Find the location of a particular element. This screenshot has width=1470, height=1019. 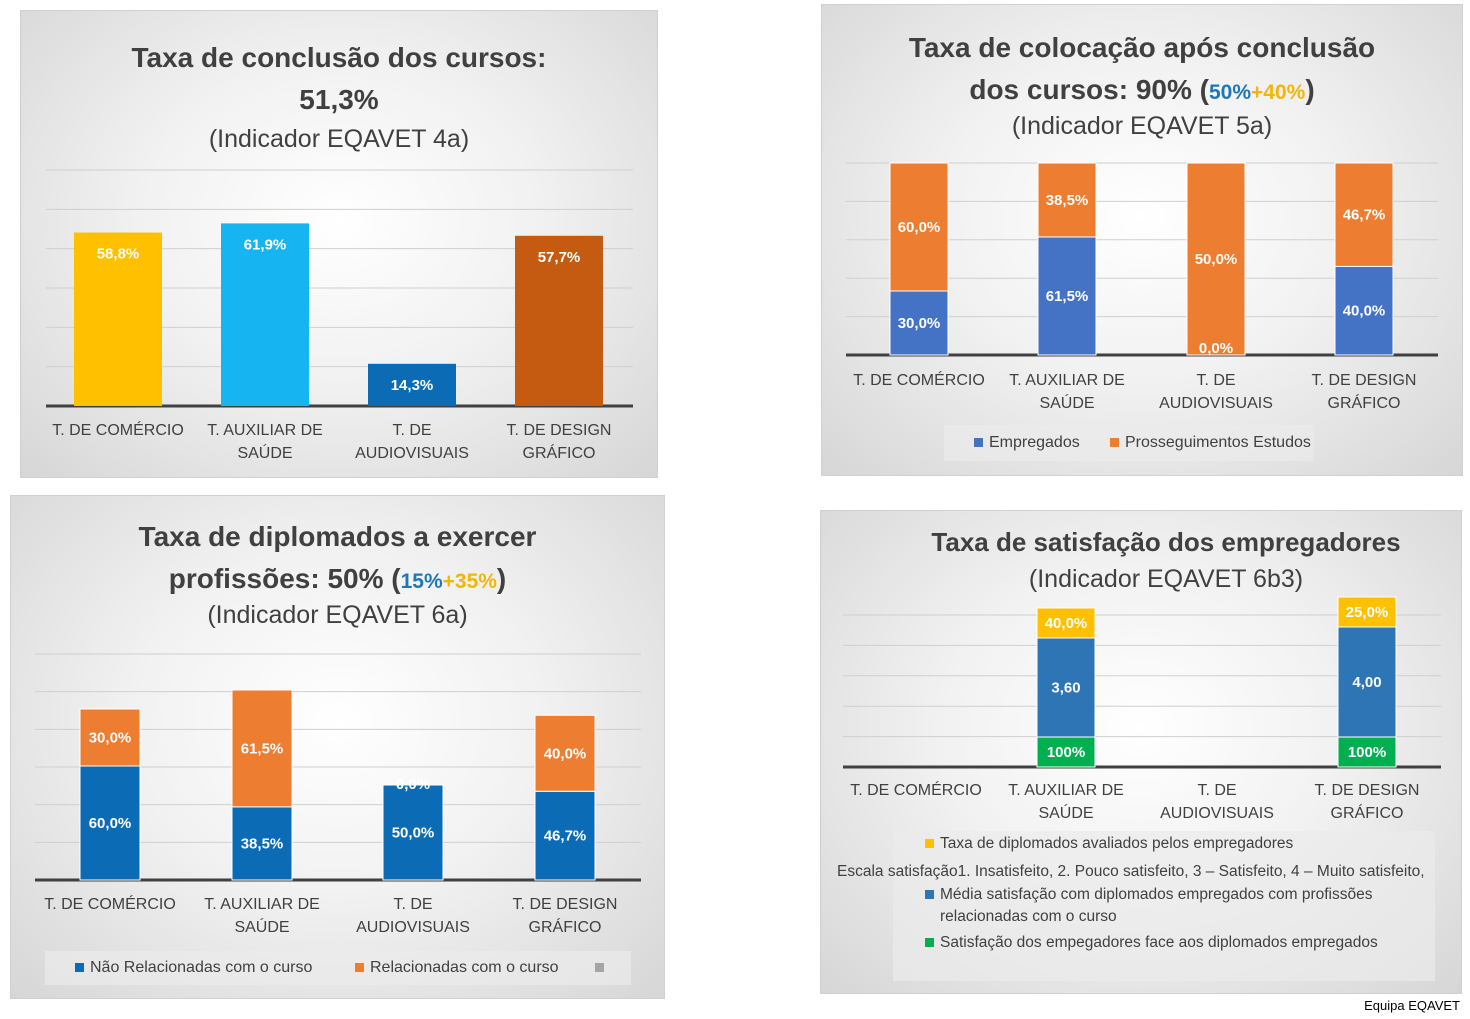

legend-label: Relacionadas com o curso is located at coordinates (464, 967).